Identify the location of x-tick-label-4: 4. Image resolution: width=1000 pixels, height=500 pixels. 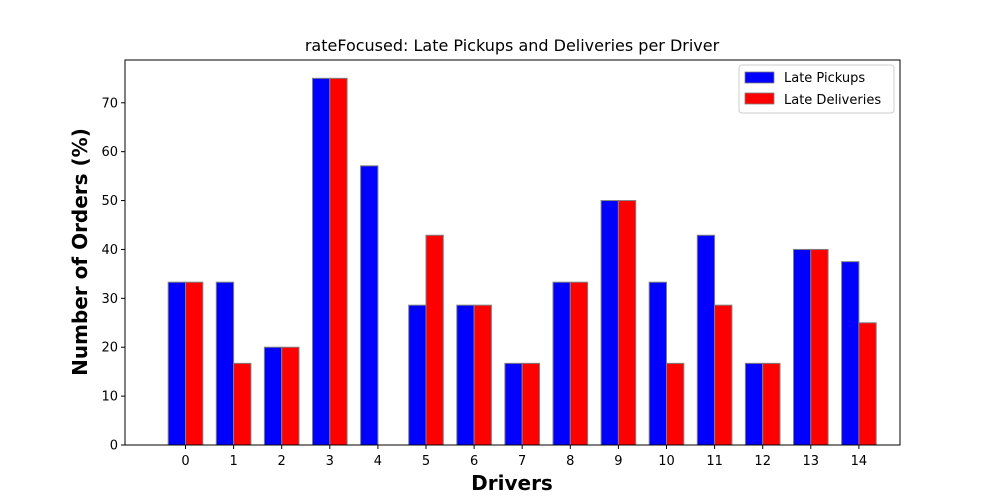
(378, 461).